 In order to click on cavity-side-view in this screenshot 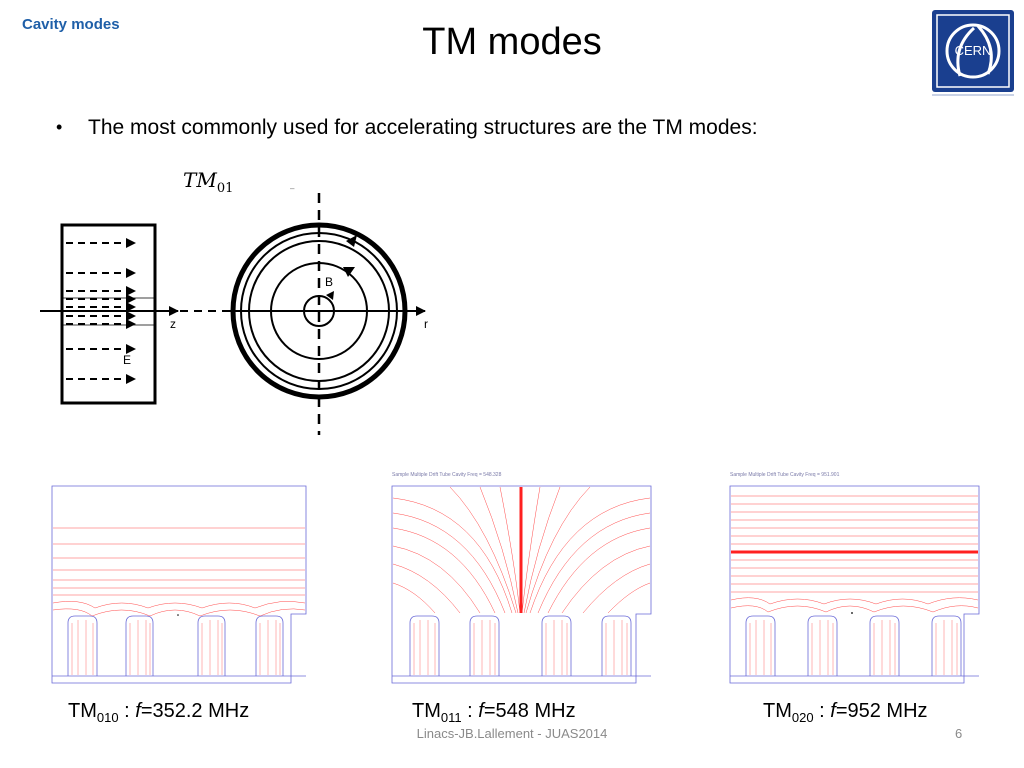, I will do `click(108, 314)`.